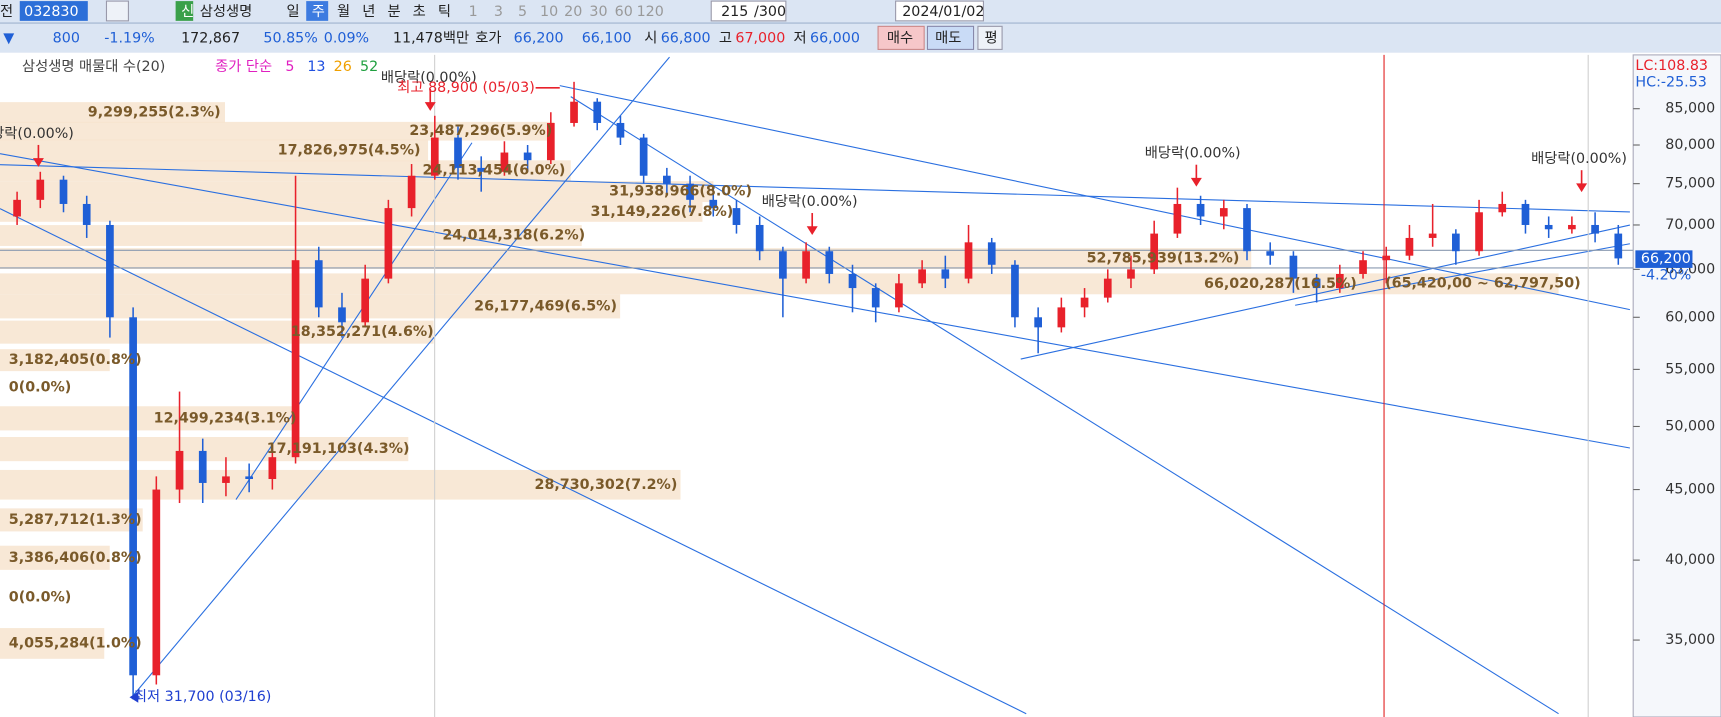 The image size is (1721, 717). What do you see at coordinates (549, 12) in the screenshot?
I see `toolbar-item: 10` at bounding box center [549, 12].